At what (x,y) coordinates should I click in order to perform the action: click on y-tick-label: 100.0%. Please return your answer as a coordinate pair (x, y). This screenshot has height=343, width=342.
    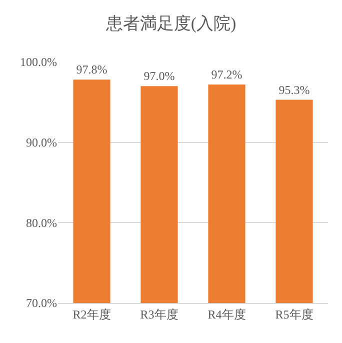
    Looking at the image, I should click on (38, 62).